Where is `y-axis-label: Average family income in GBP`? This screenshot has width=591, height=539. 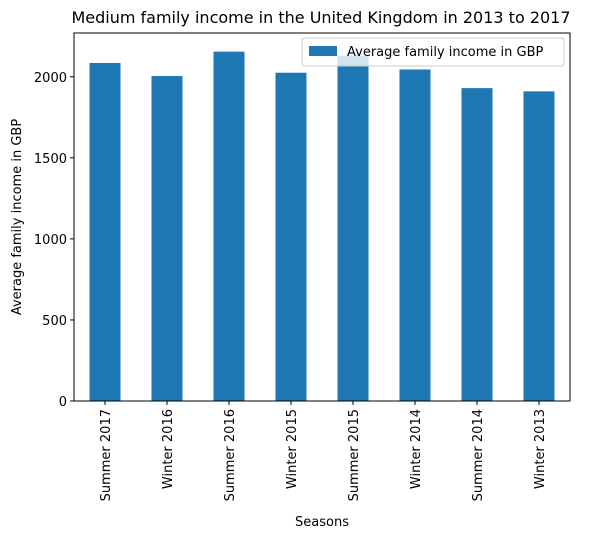
y-axis-label: Average family income in GBP is located at coordinates (17, 217).